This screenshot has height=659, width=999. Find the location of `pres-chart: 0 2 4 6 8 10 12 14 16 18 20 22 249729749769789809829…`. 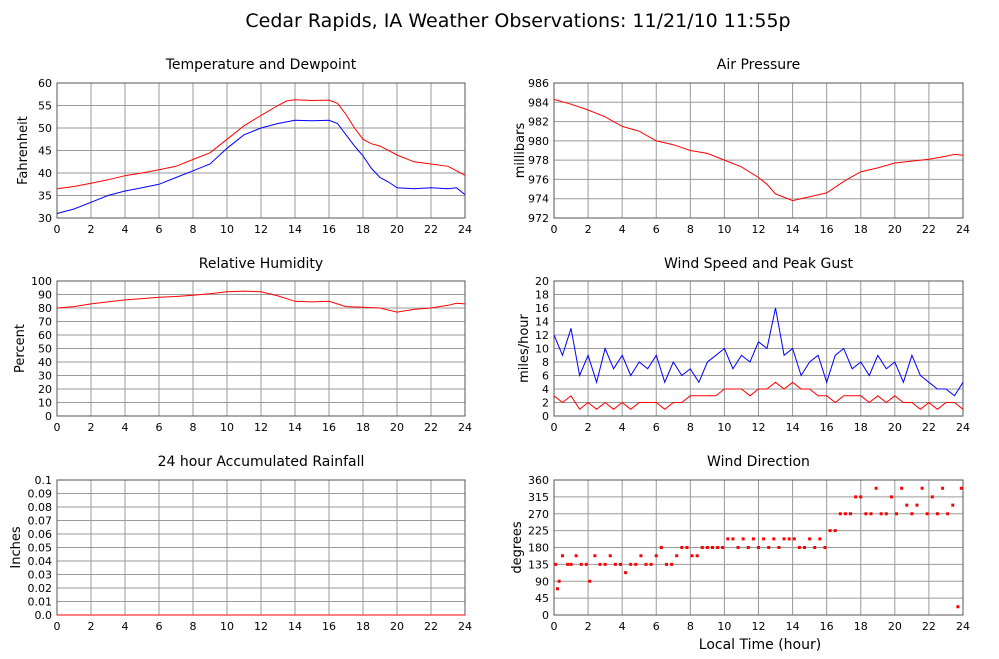

pres-chart: 0 2 4 6 8 10 12 14 16 18 20 22 249729749769789809829… is located at coordinates (741, 146).